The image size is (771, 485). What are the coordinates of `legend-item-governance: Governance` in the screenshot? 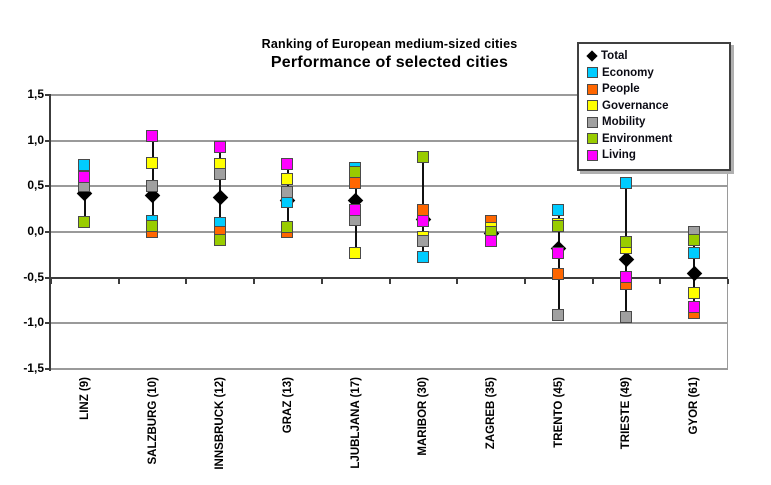 It's located at (655, 106).